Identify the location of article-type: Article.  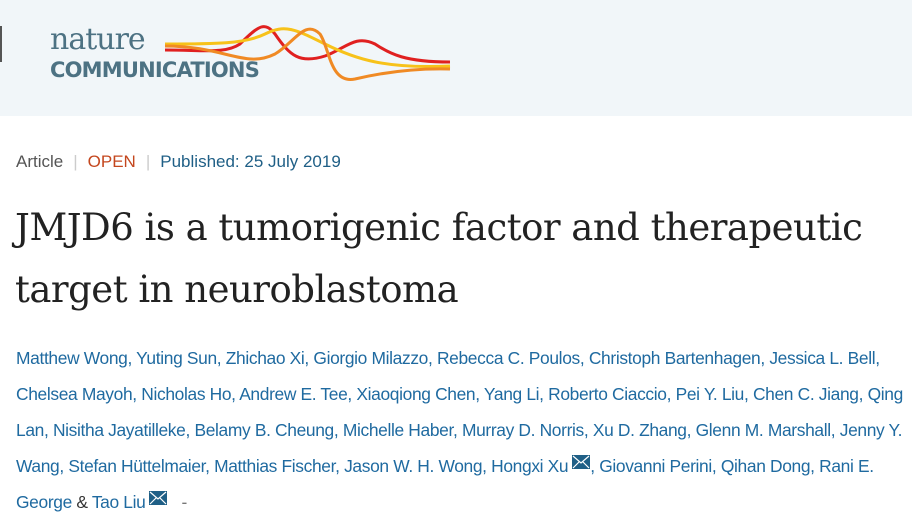
(40, 161).